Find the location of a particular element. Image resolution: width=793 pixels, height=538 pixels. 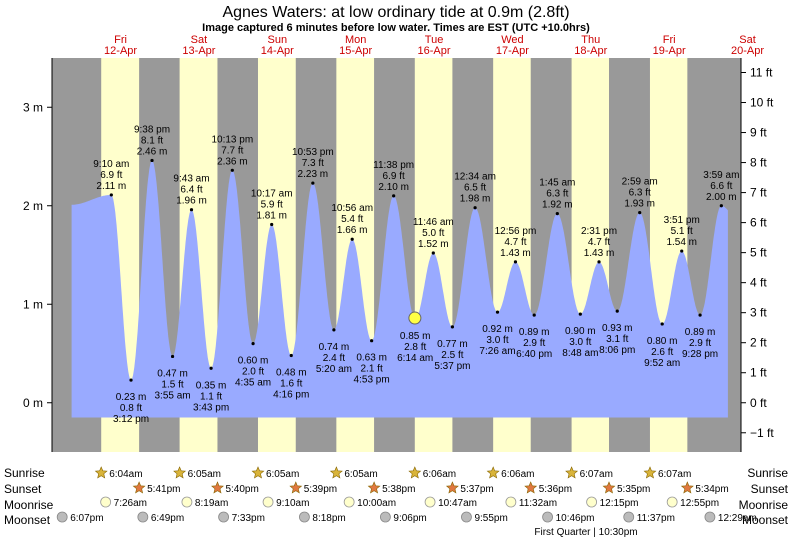

moonset-time: 7:33pm is located at coordinates (248, 518).